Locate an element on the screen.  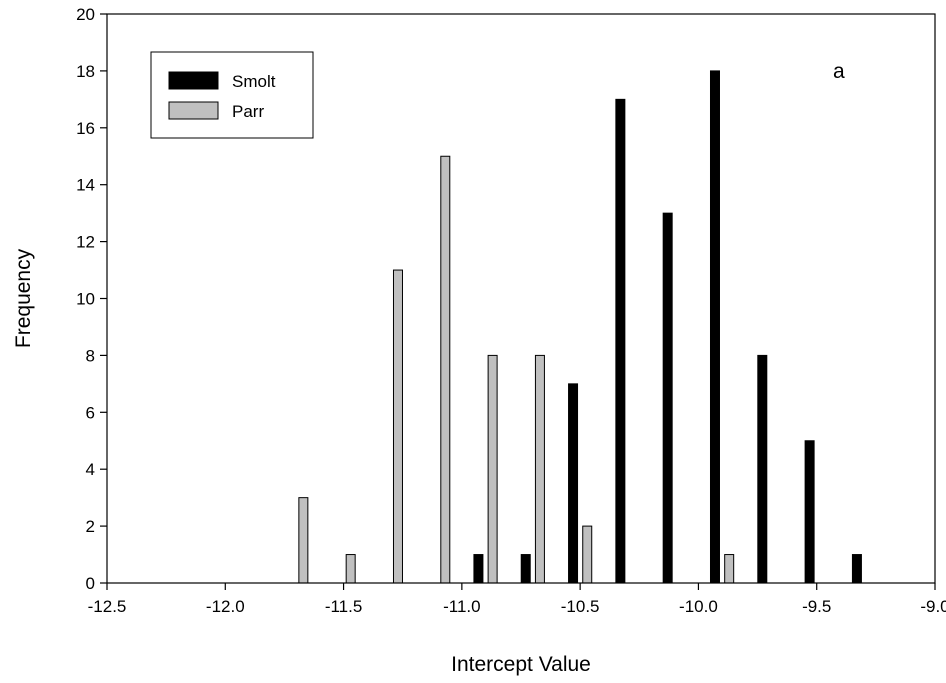
x-tick-label: -12.5 is located at coordinates (107, 606).